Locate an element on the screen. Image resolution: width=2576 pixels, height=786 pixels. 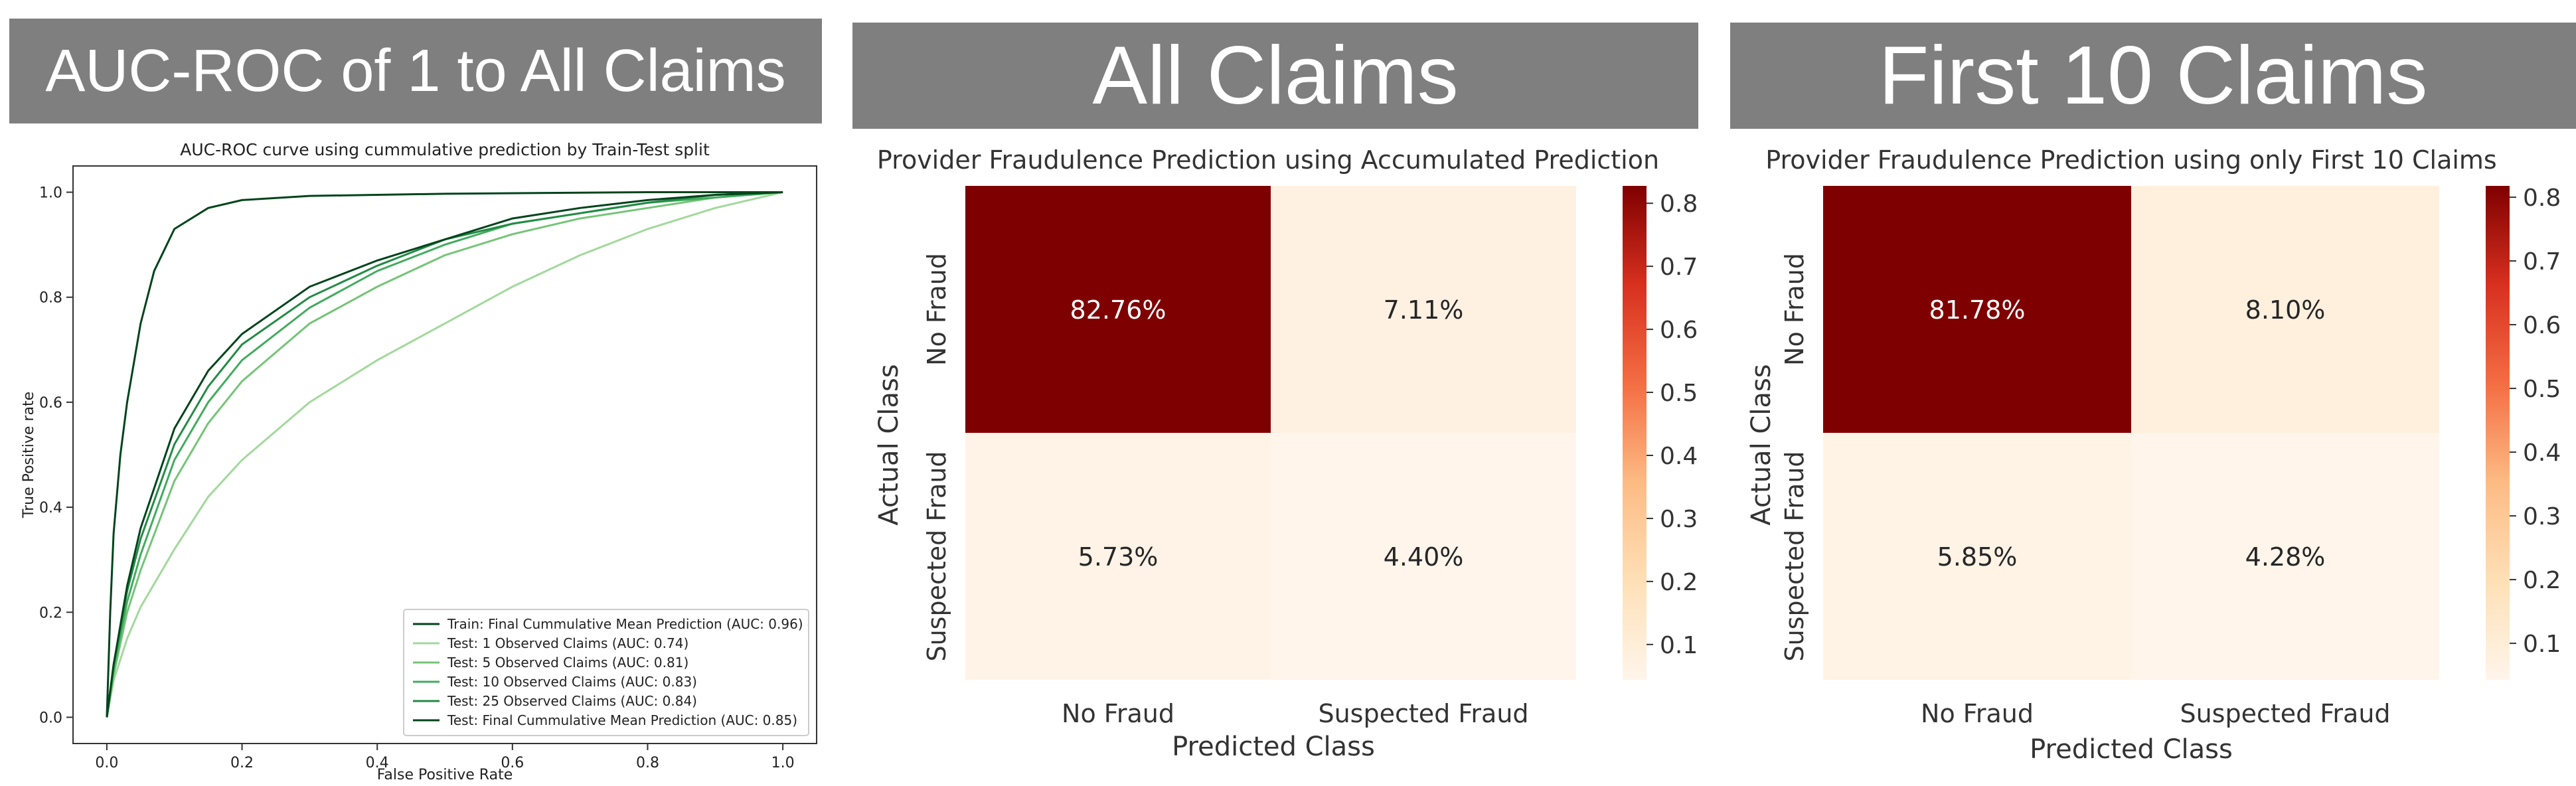
cm1-colorbar-tick-label: 0.2 is located at coordinates (1679, 582).